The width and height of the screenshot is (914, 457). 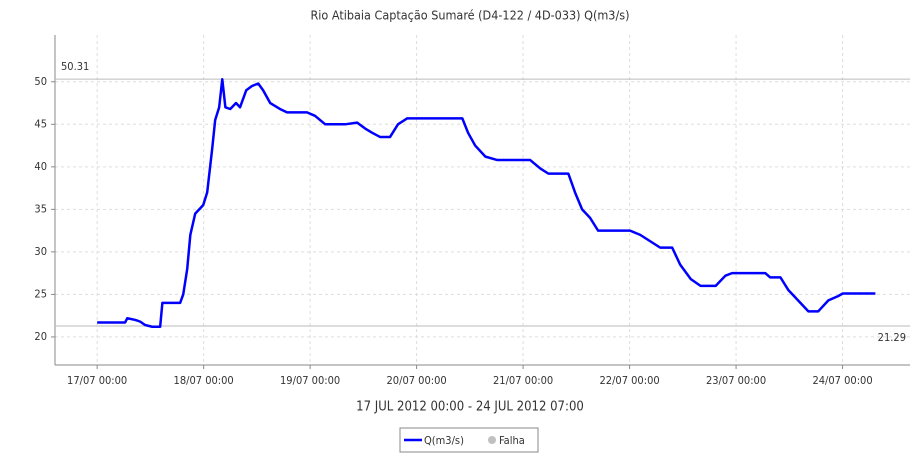 What do you see at coordinates (204, 380) in the screenshot?
I see `x-tick-label: 18/07 00:00` at bounding box center [204, 380].